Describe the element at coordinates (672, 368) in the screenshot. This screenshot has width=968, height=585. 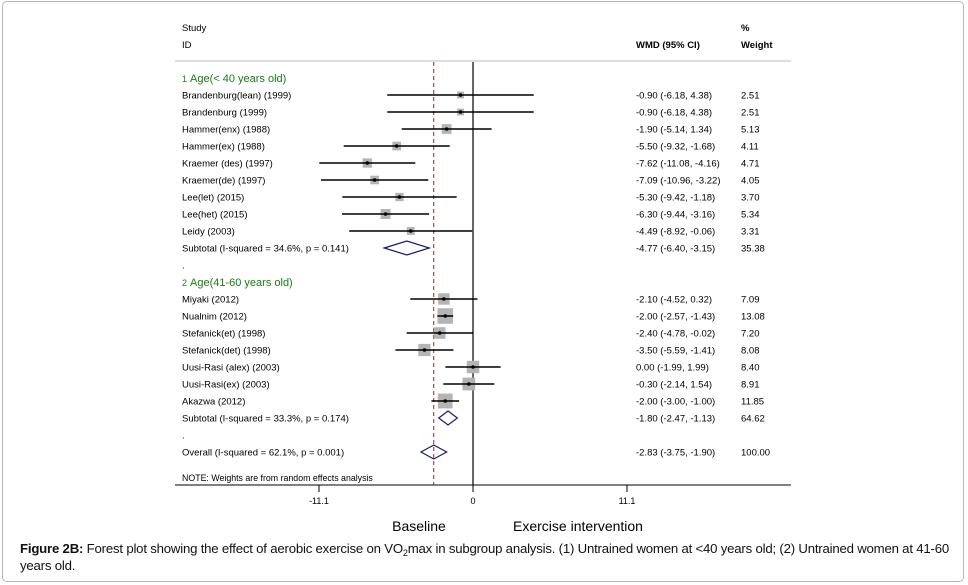
I see `study-effect-ci: 0.00 (-1.99, 1.99)` at that location.